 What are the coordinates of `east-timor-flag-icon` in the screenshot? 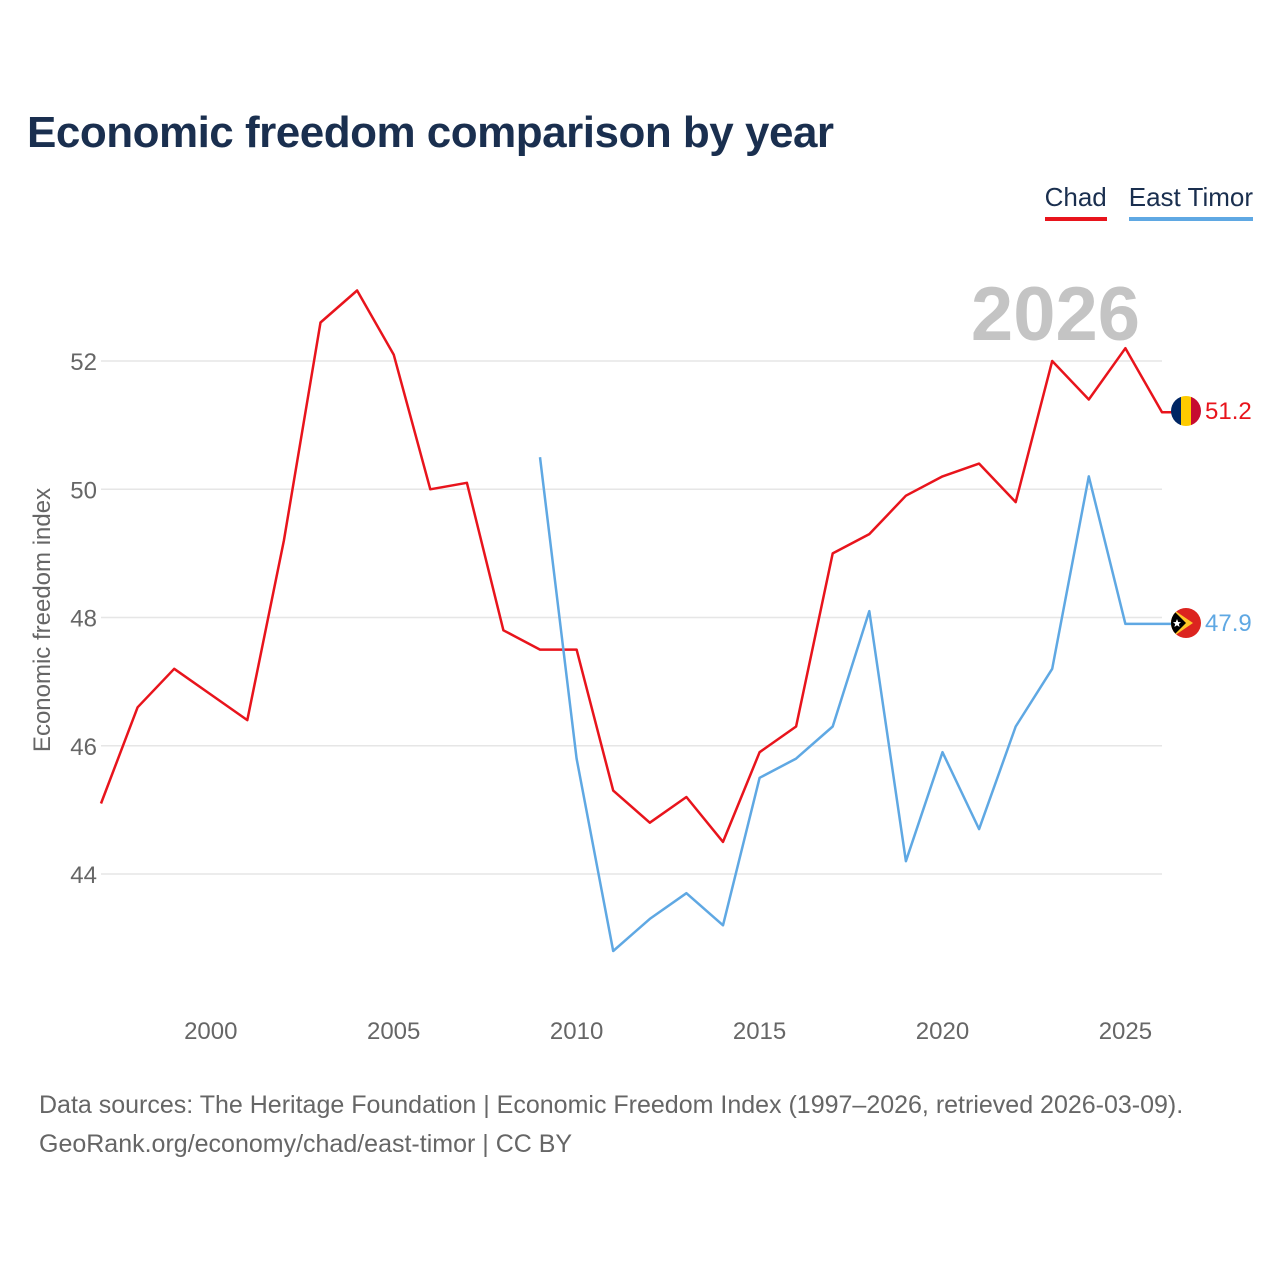 It's located at (1186, 623).